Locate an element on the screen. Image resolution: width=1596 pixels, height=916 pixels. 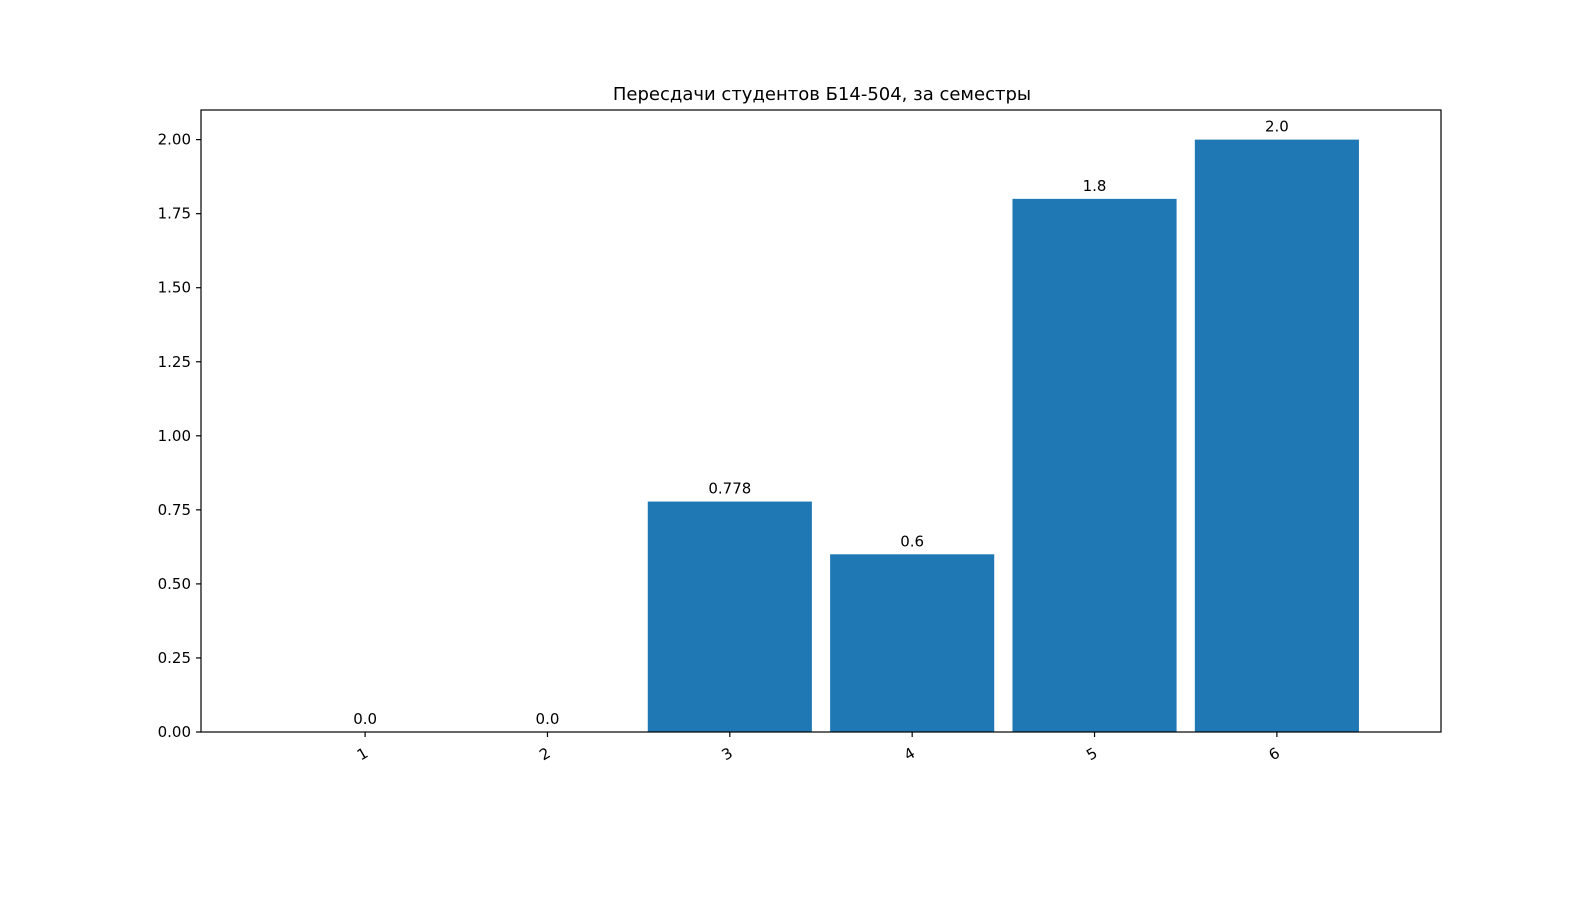
x-tick-label: 2 is located at coordinates (544, 754).